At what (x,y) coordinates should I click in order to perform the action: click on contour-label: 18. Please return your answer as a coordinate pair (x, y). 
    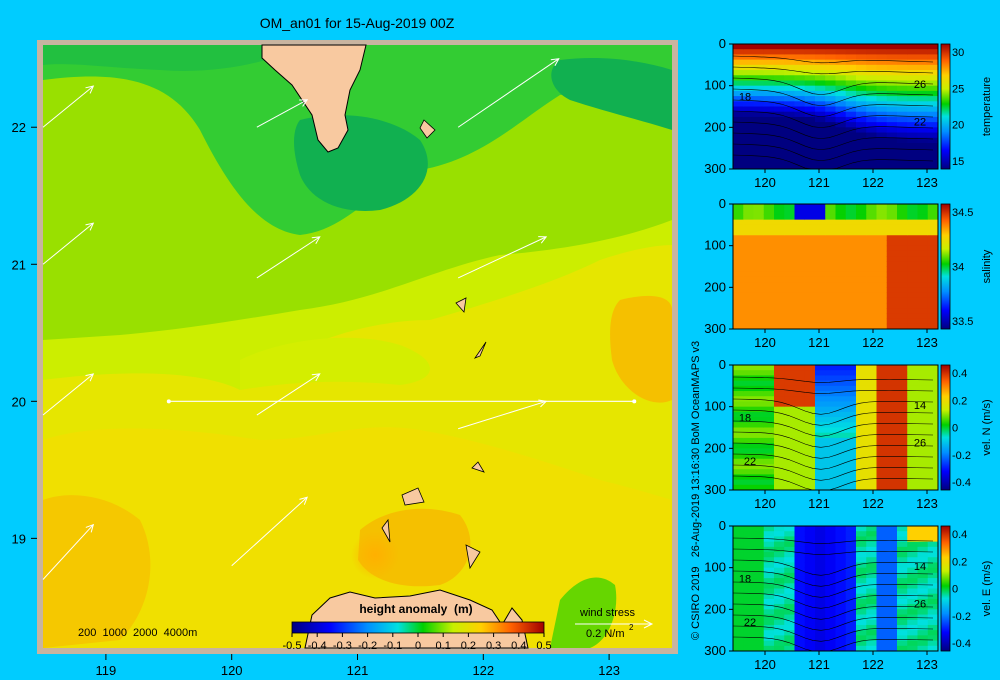
    Looking at the image, I should click on (745, 97).